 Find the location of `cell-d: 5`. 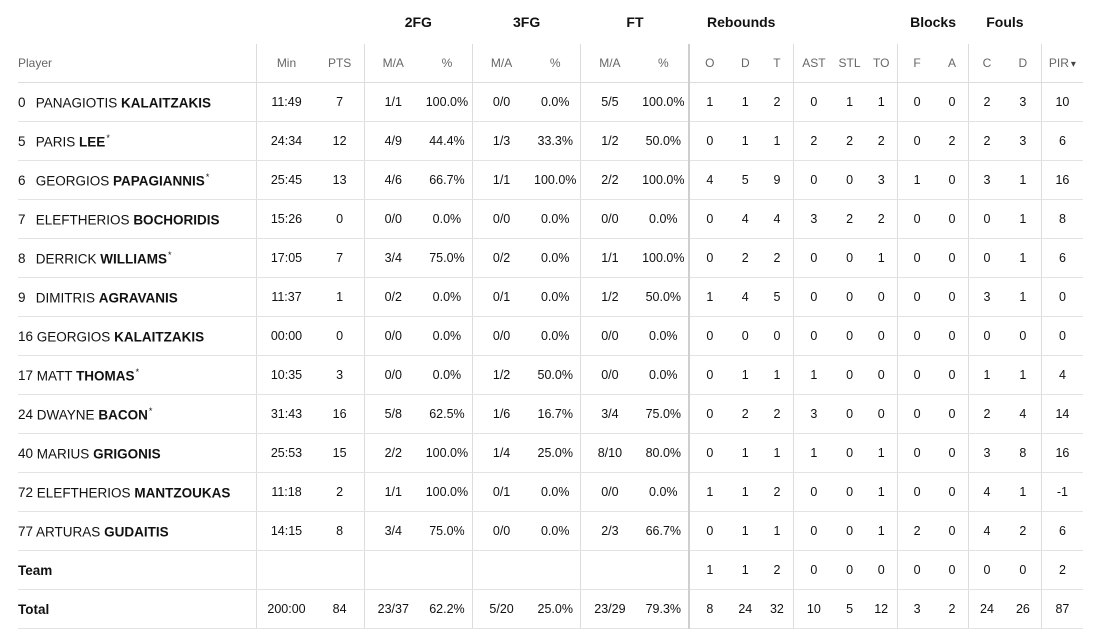

cell-d: 5 is located at coordinates (745, 180).